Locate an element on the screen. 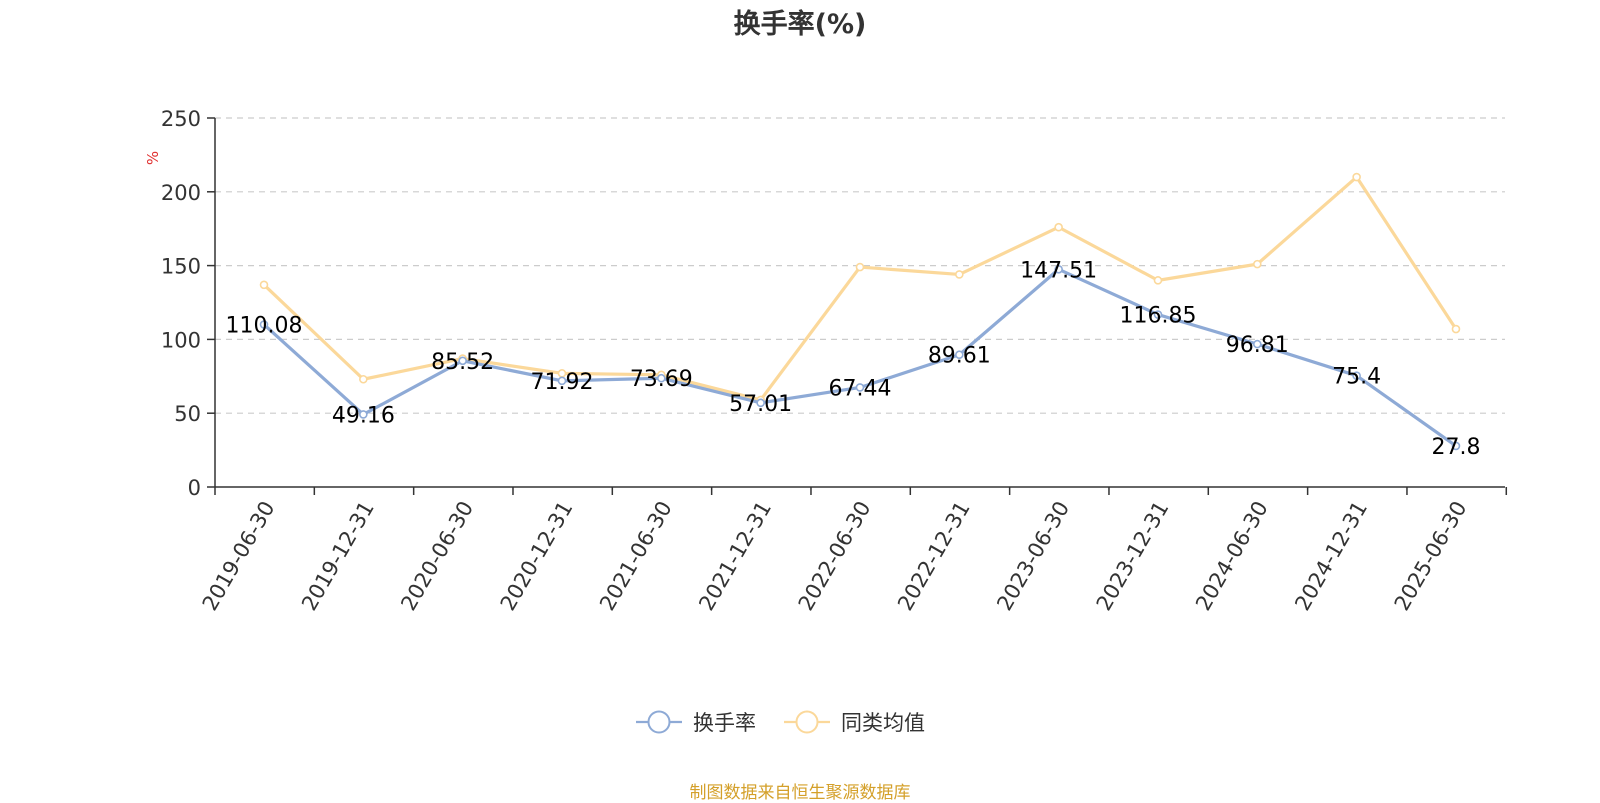 The image size is (1600, 803). y-tick-label: 150 is located at coordinates (181, 267).